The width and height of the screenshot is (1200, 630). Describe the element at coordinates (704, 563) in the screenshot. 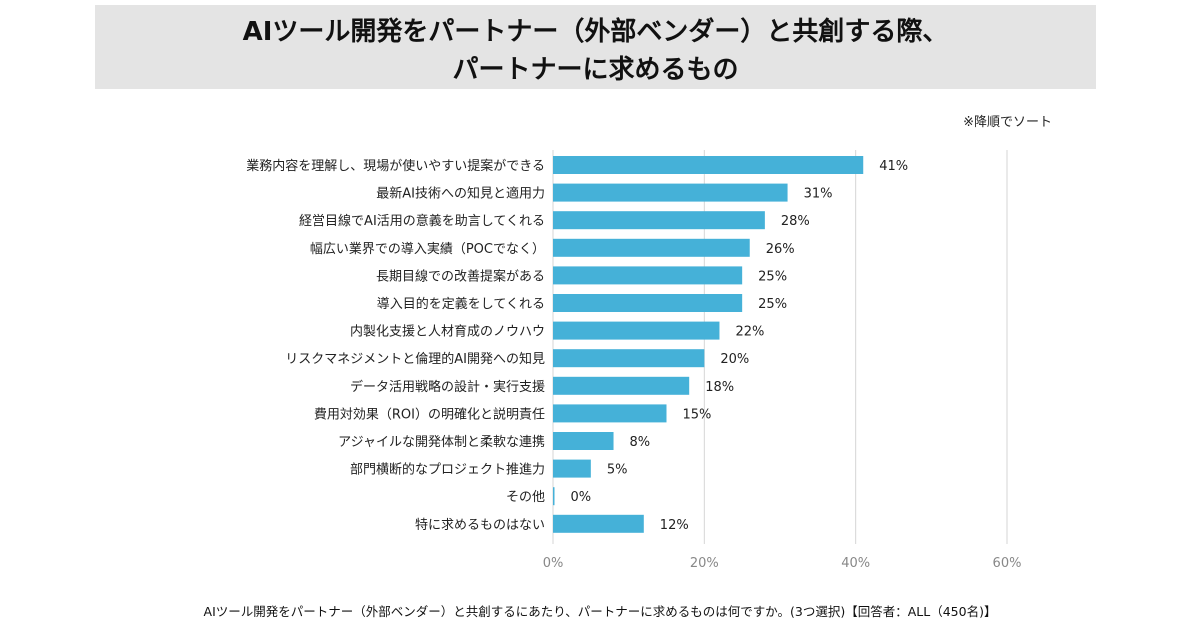

I see `x-tick-label: 20%` at that location.